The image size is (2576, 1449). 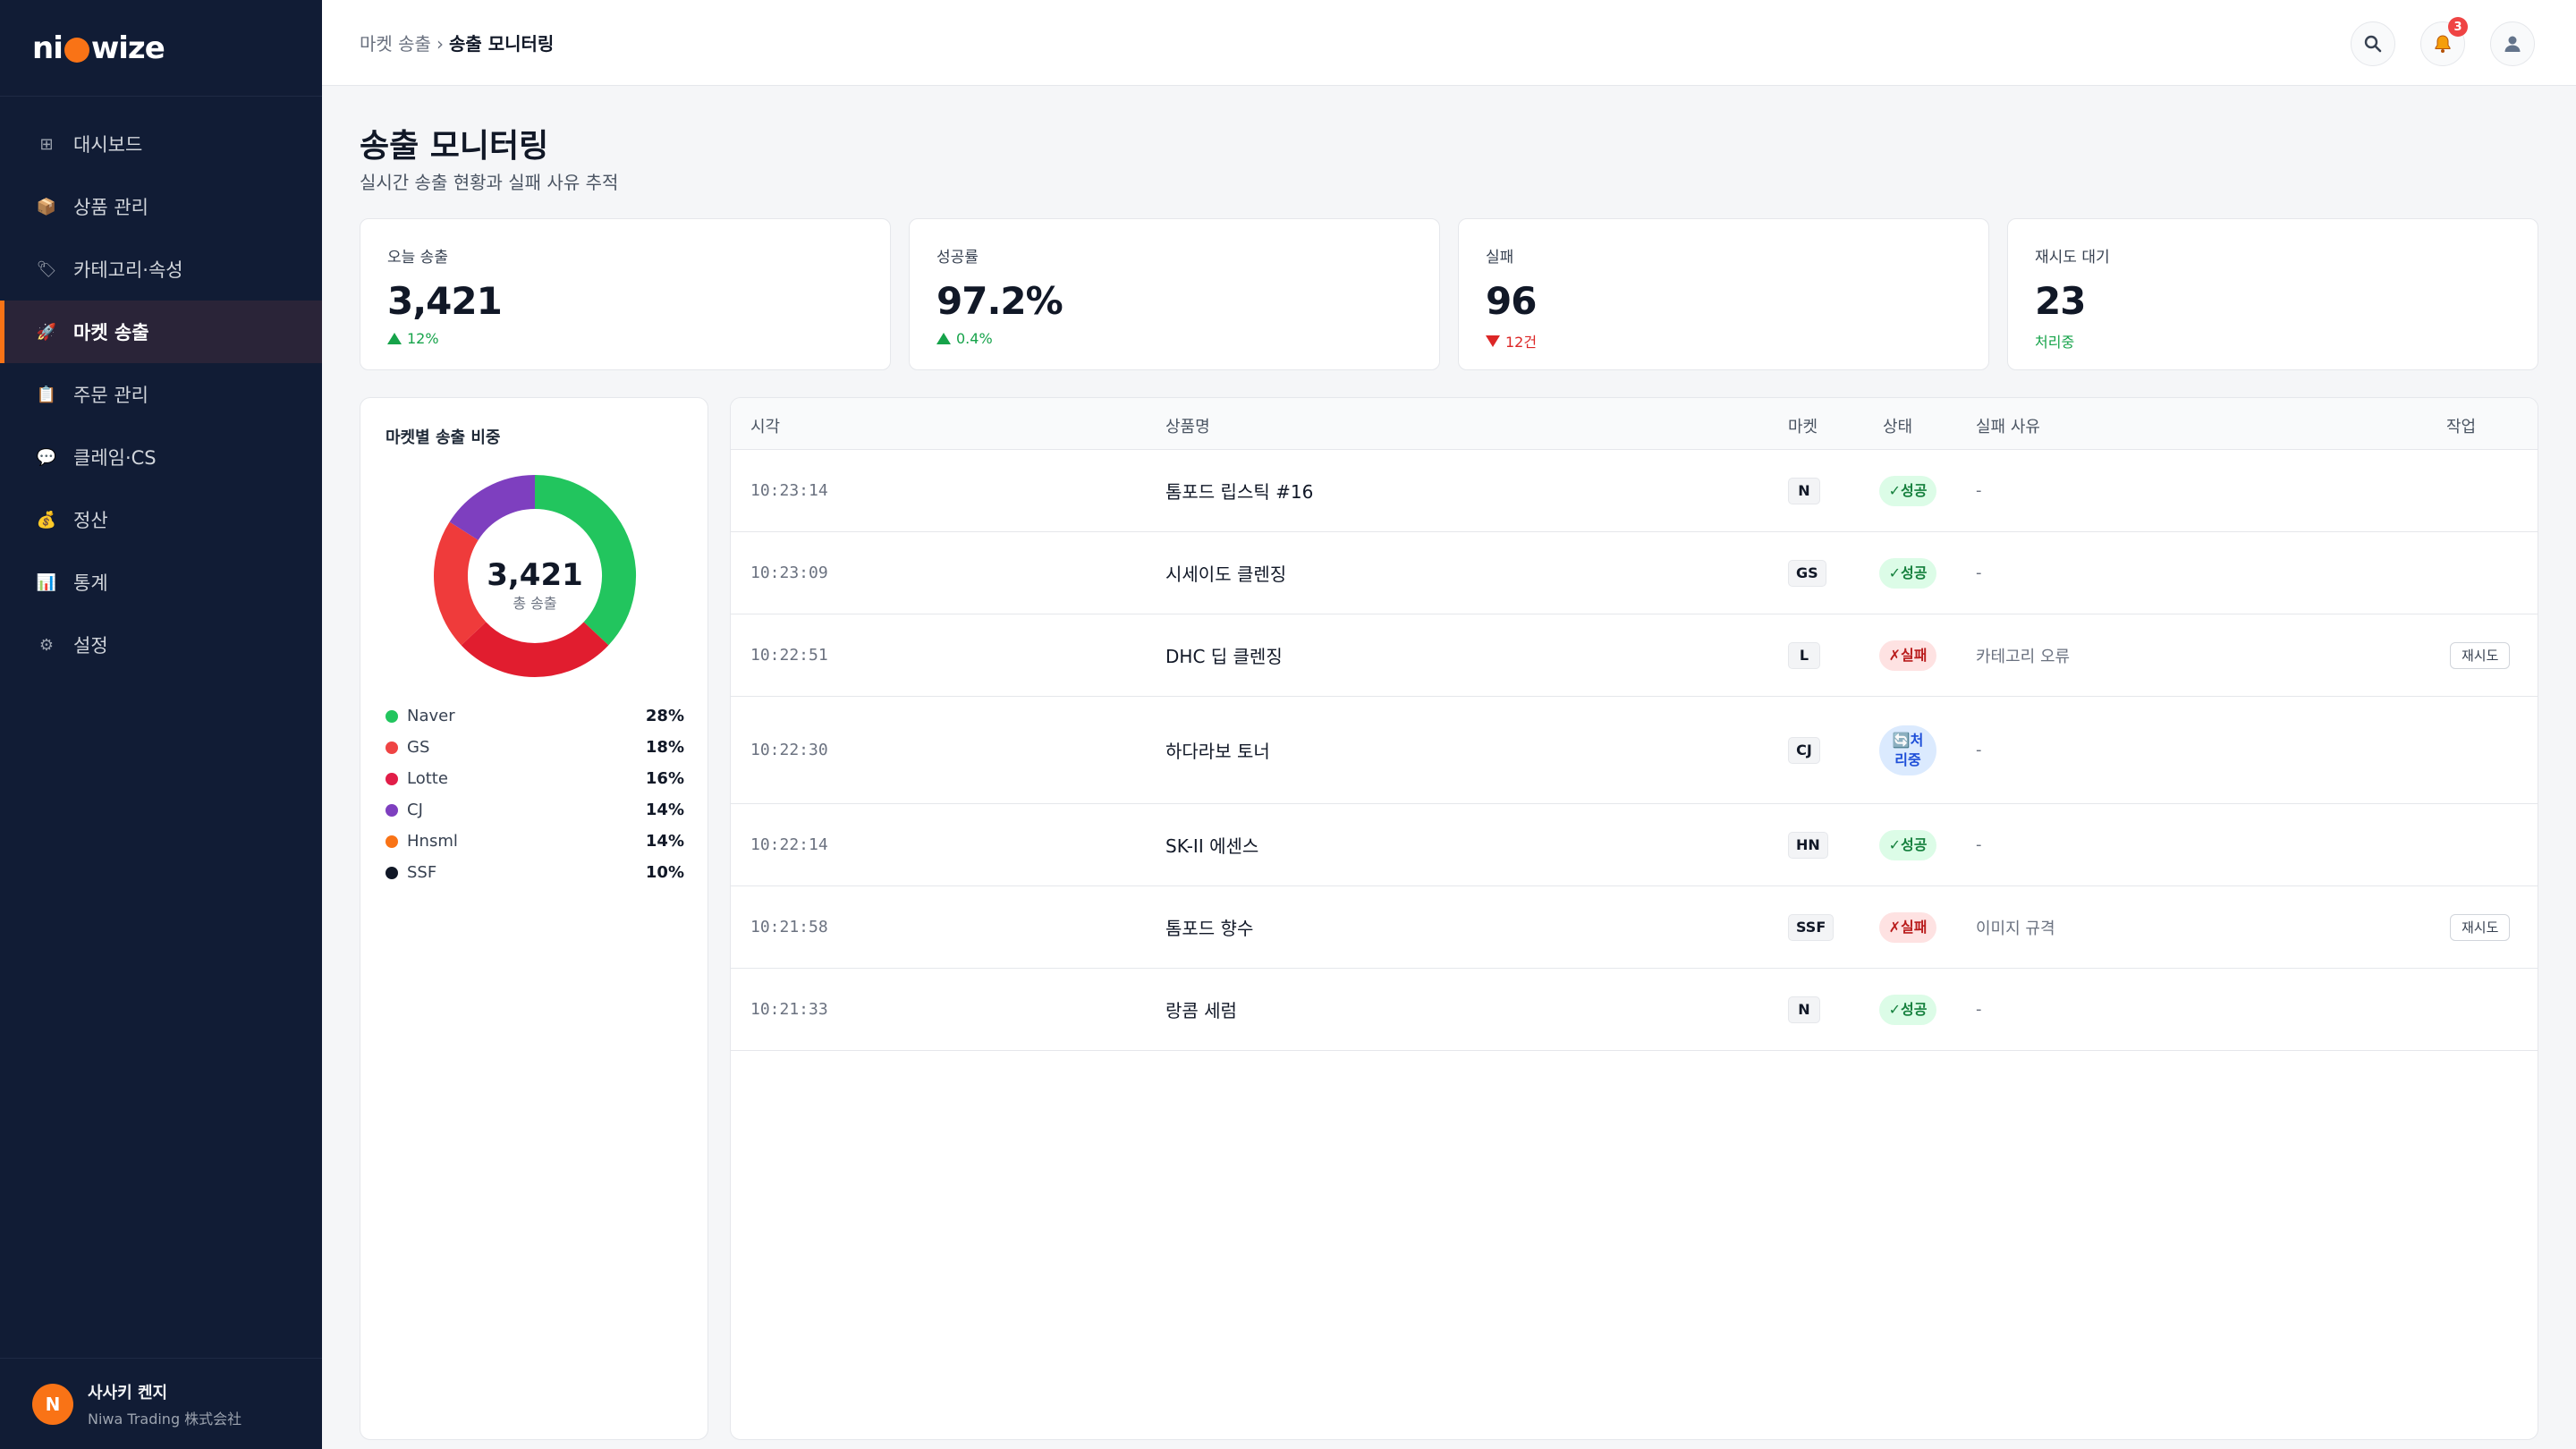 I want to click on col-time: 시각, so click(x=765, y=427).